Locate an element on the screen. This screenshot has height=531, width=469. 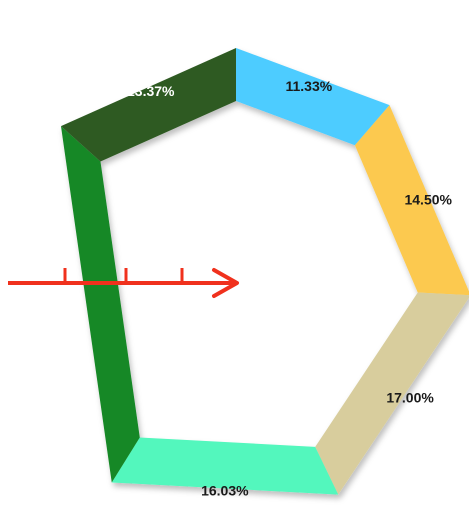
arrow-head is located at coordinates (225, 283).